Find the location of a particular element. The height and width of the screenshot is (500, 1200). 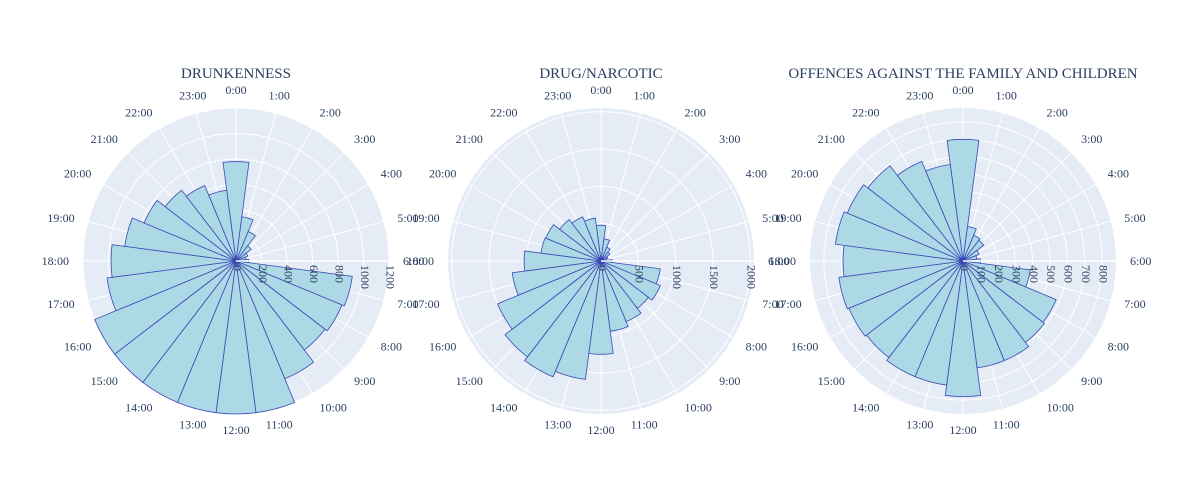

angular-tick-label: 12:00 is located at coordinates (600, 430).